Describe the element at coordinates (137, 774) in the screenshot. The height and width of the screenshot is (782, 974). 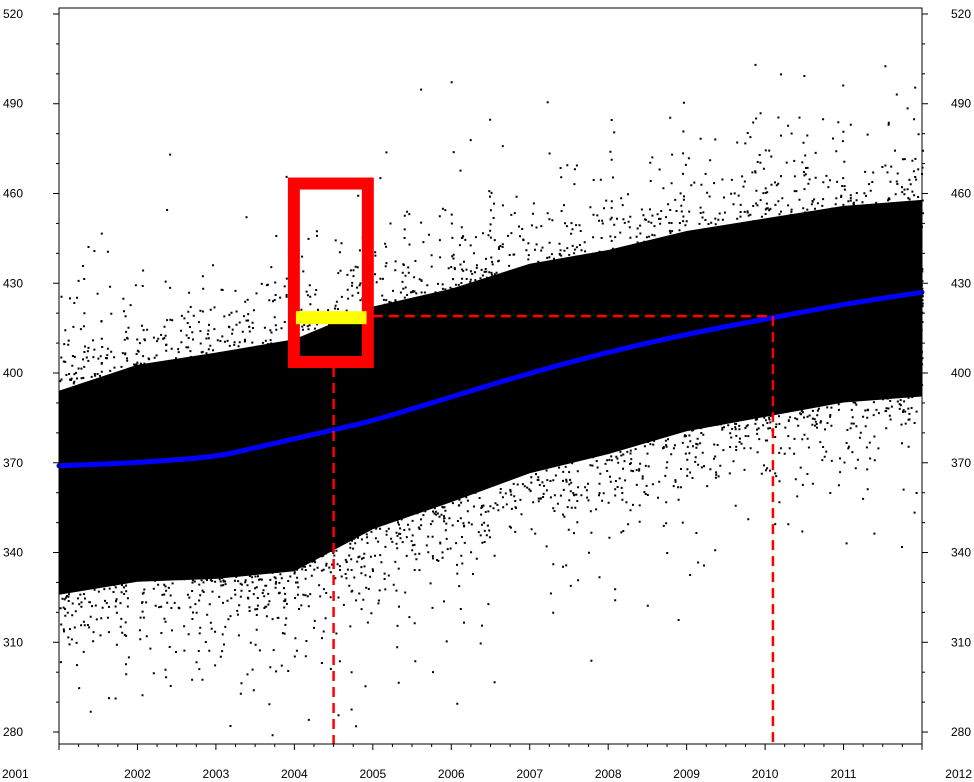
I see `x-tick-label: 2002` at that location.